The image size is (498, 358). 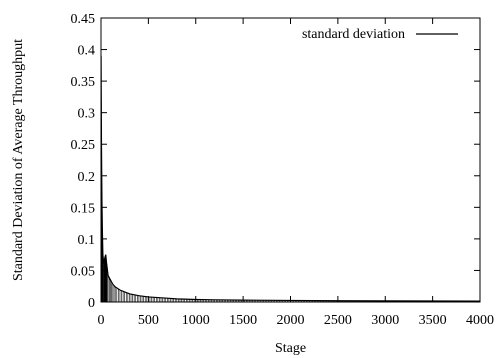 What do you see at coordinates (83, 208) in the screenshot?
I see `y-tick-label: 0.15` at bounding box center [83, 208].